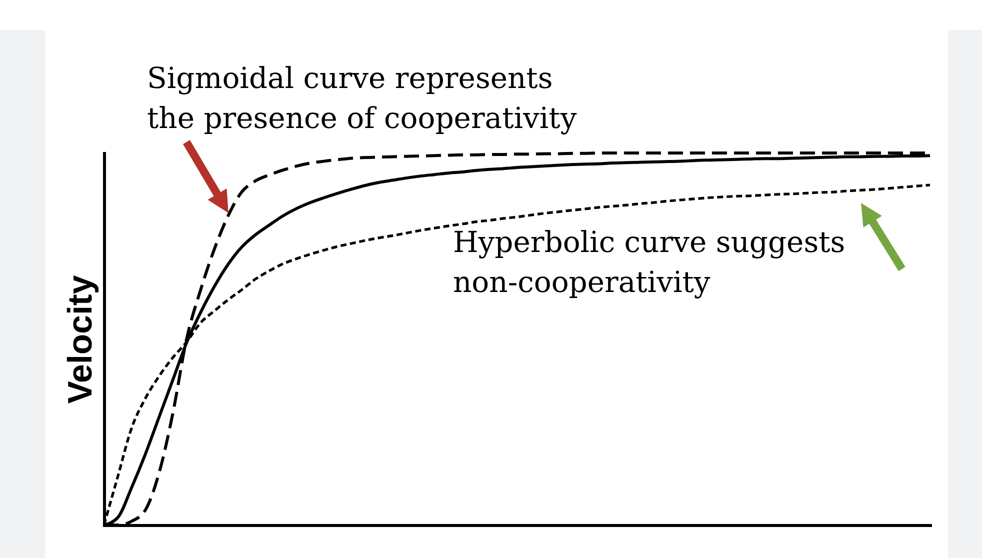 Image resolution: width=982 pixels, height=558 pixels. Describe the element at coordinates (362, 98) in the screenshot. I see `text: Sigmoidal curve represents the presence of cooperativity` at that location.